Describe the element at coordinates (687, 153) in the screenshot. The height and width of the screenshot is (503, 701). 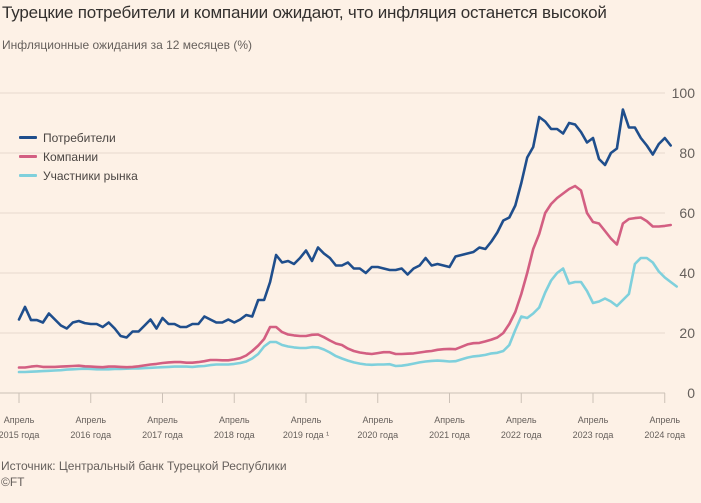
I see `y-tick-label: 80` at that location.